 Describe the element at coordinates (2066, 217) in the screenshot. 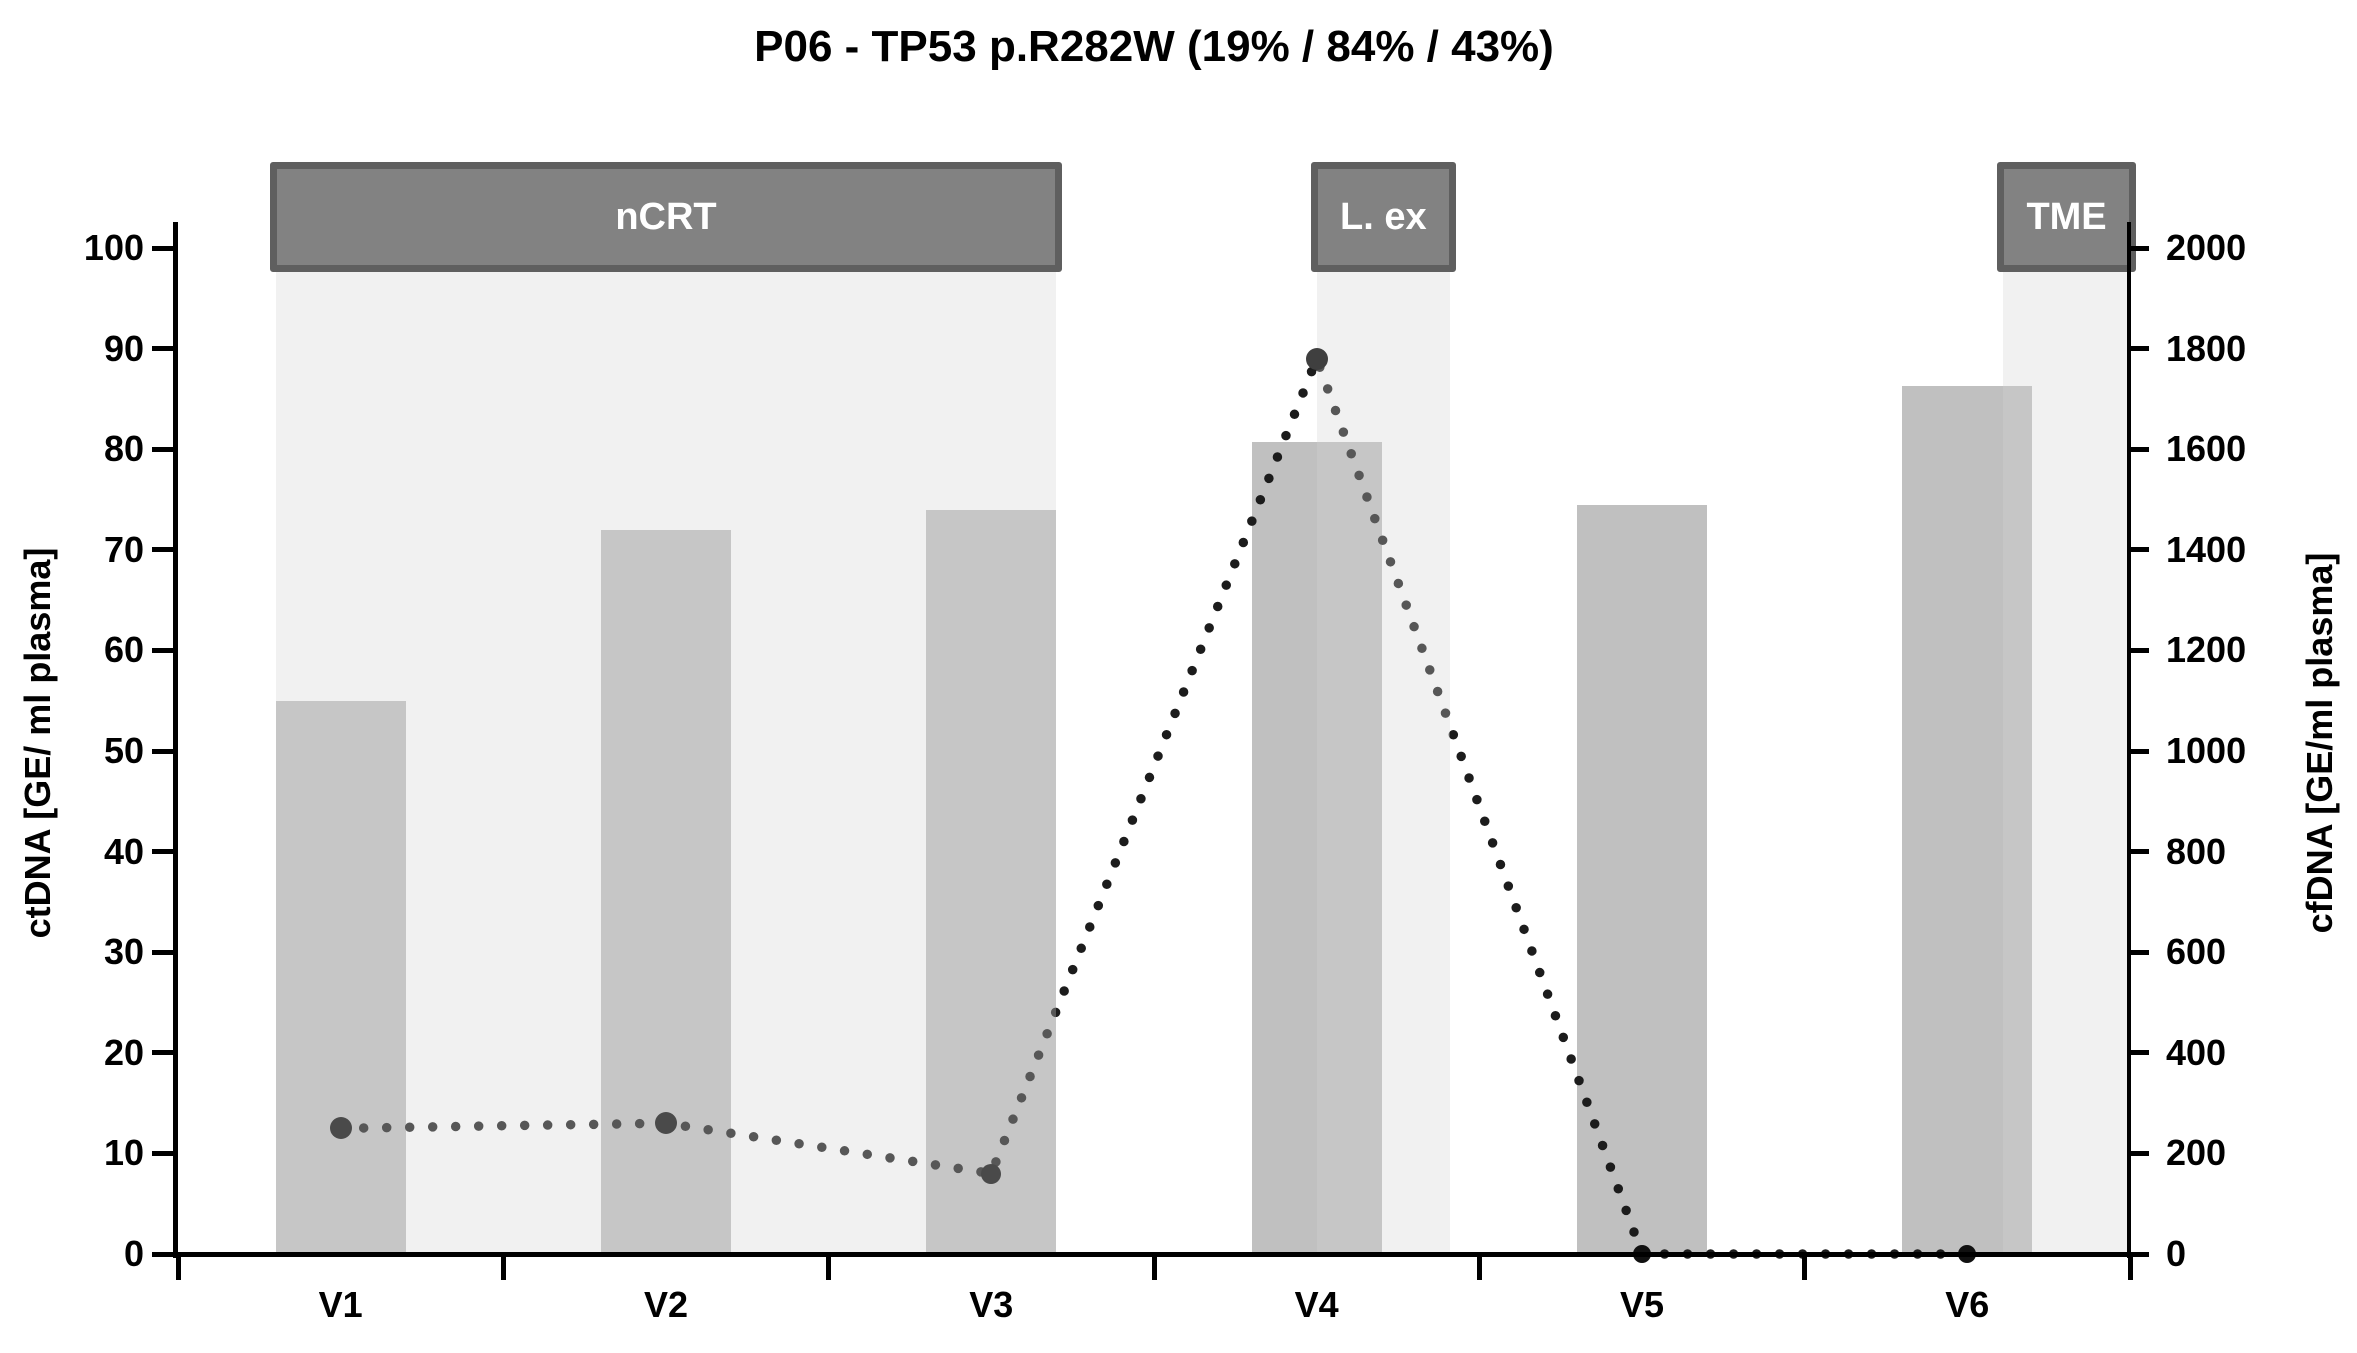

I see `phase-box-tme: TME` at that location.